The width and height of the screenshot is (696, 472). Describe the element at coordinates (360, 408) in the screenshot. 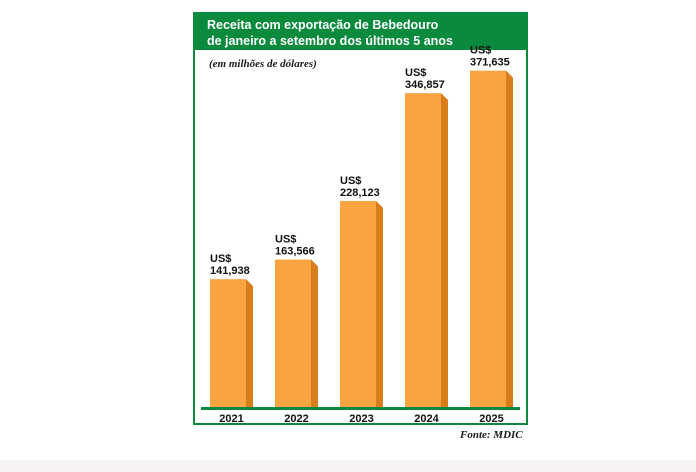

I see `x-axis-baseline` at that location.